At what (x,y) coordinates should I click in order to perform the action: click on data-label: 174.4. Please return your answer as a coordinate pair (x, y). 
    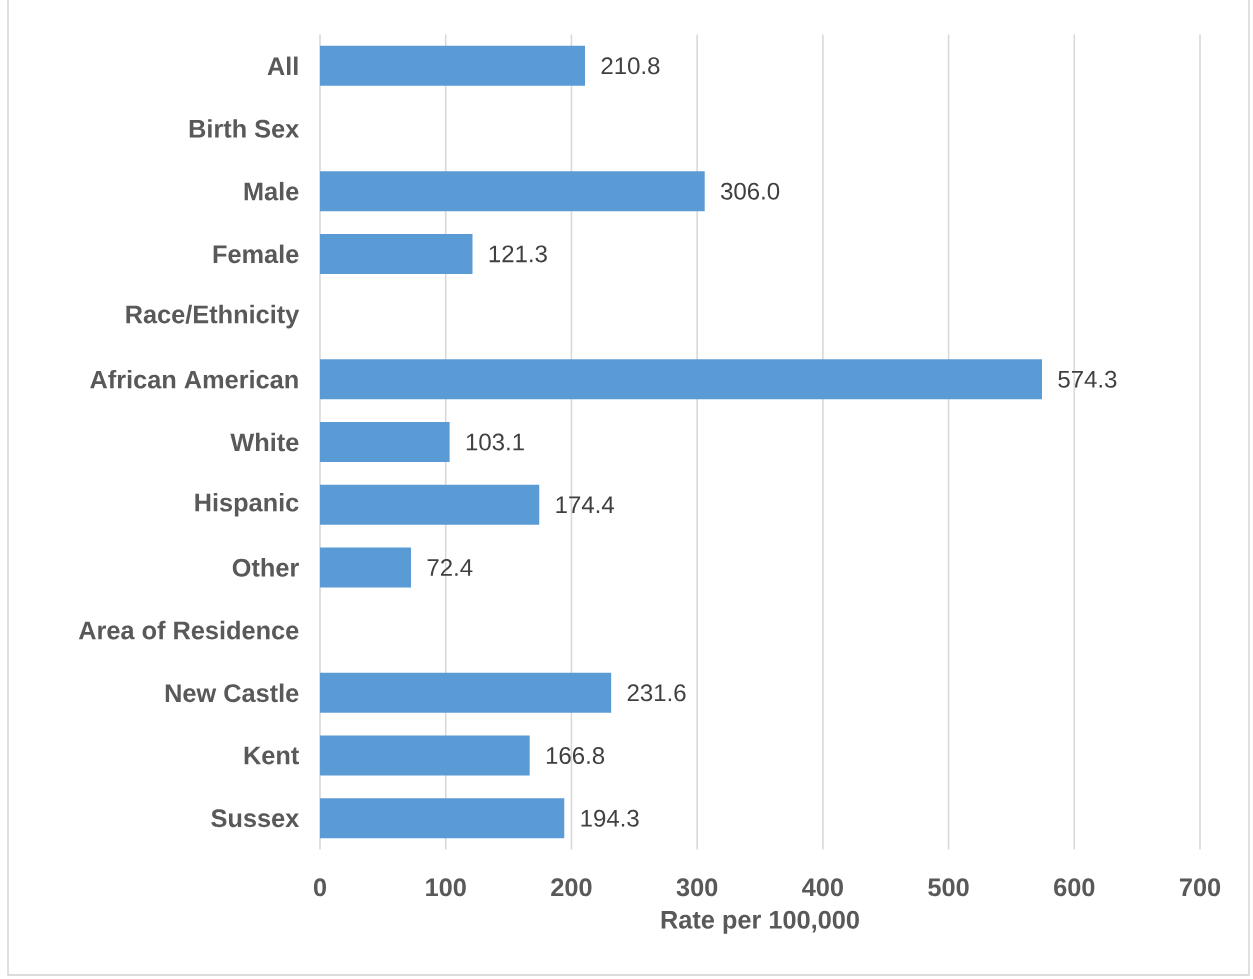
    Looking at the image, I should click on (585, 504).